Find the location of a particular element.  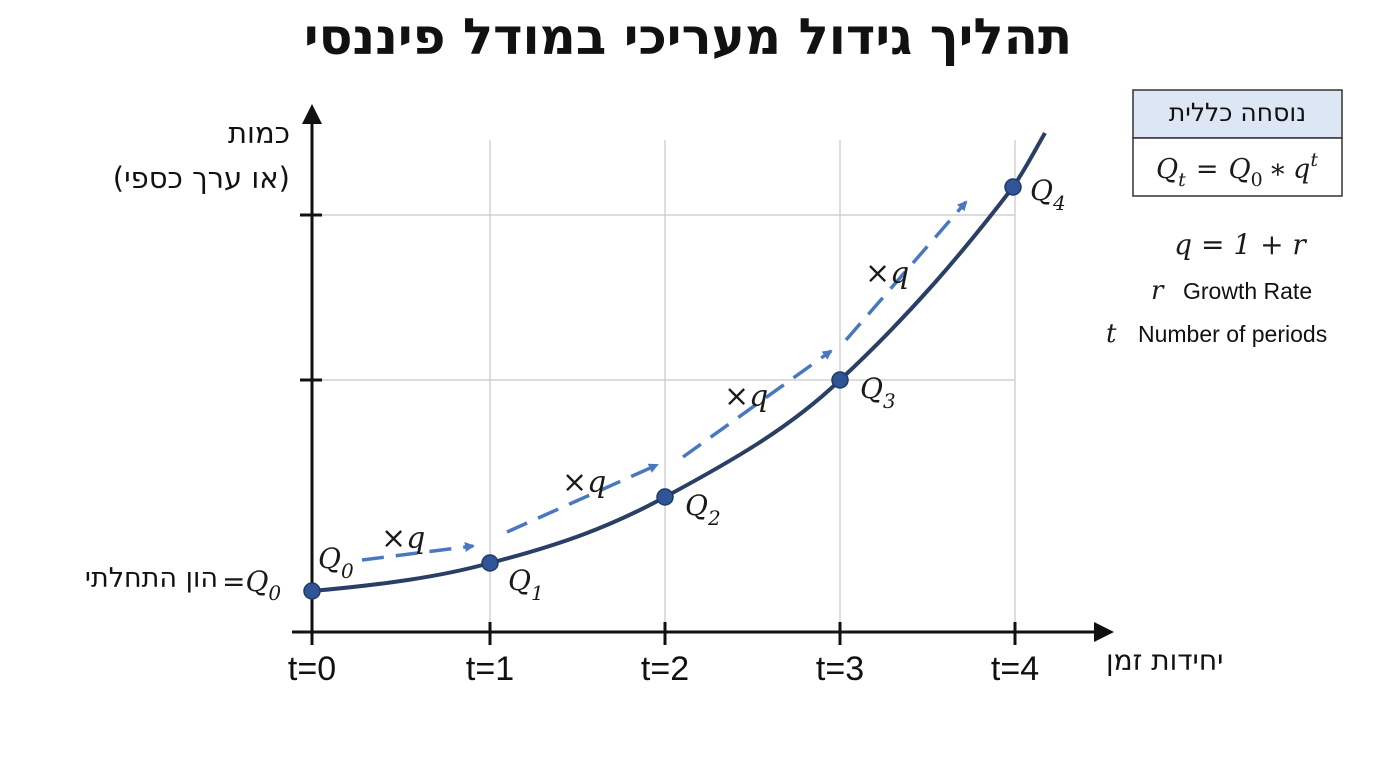

subscript: t is located at coordinates (1182, 180).